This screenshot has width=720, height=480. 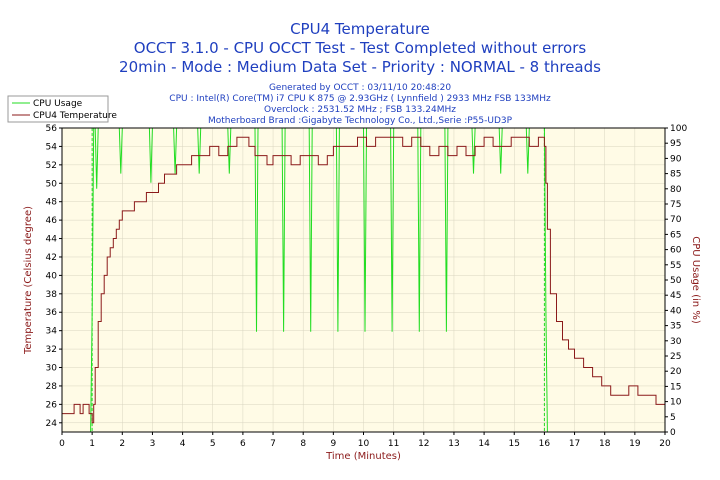 I want to click on info-overclock: Overclock : 2531.52 MHz ; FSB 133.24MHz, so click(x=360, y=110).